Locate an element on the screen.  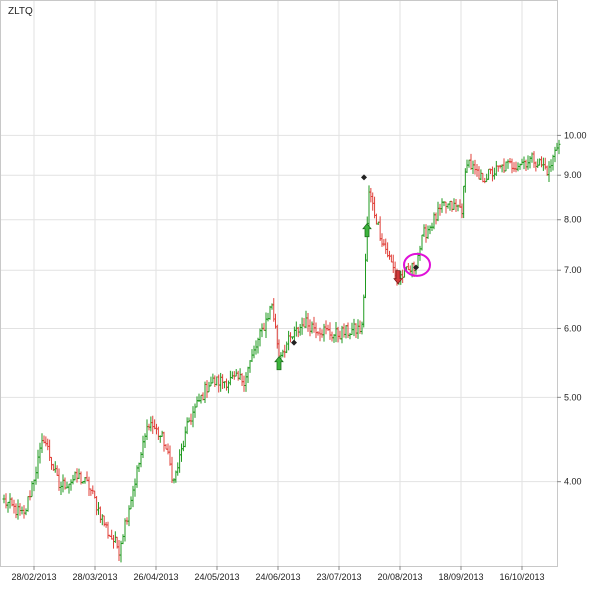
highlight-circle is located at coordinates (417, 264).